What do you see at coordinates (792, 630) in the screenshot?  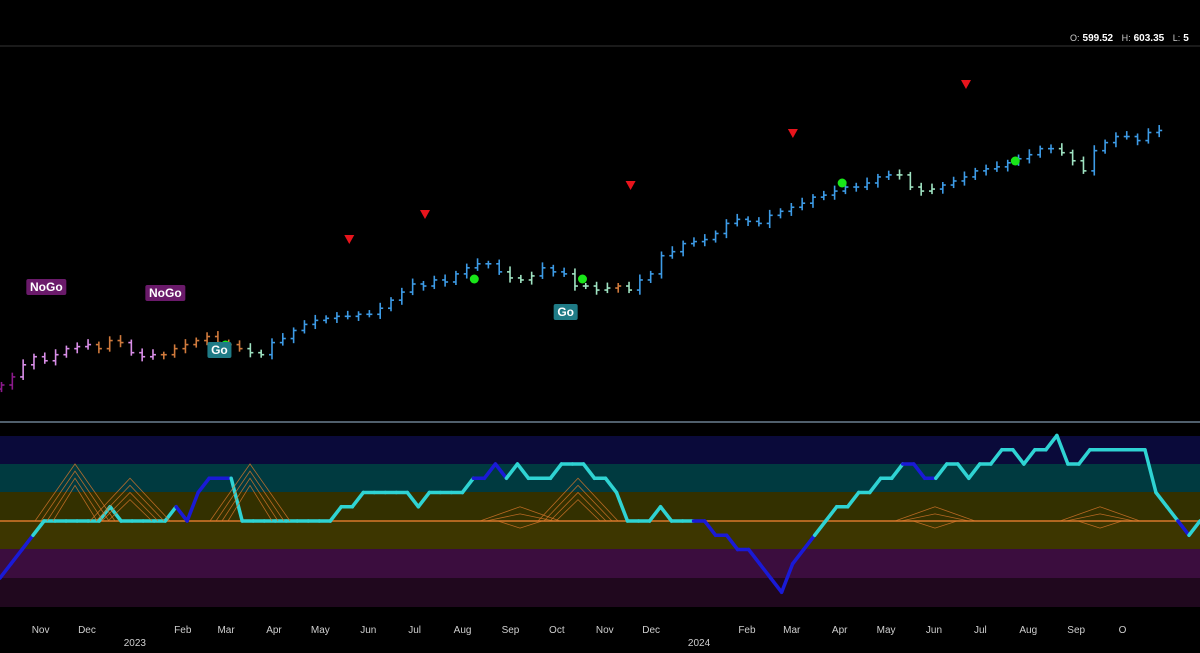 I see `x-axis-month-label: Mar` at bounding box center [792, 630].